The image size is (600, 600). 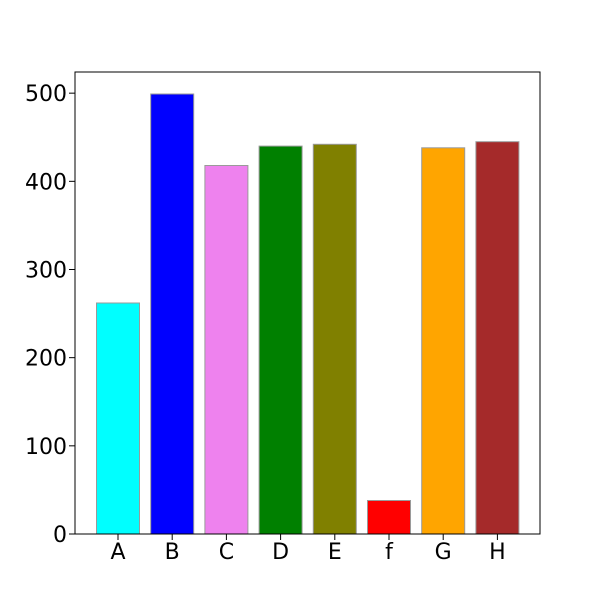 What do you see at coordinates (334, 339) in the screenshot?
I see `bar-e` at bounding box center [334, 339].